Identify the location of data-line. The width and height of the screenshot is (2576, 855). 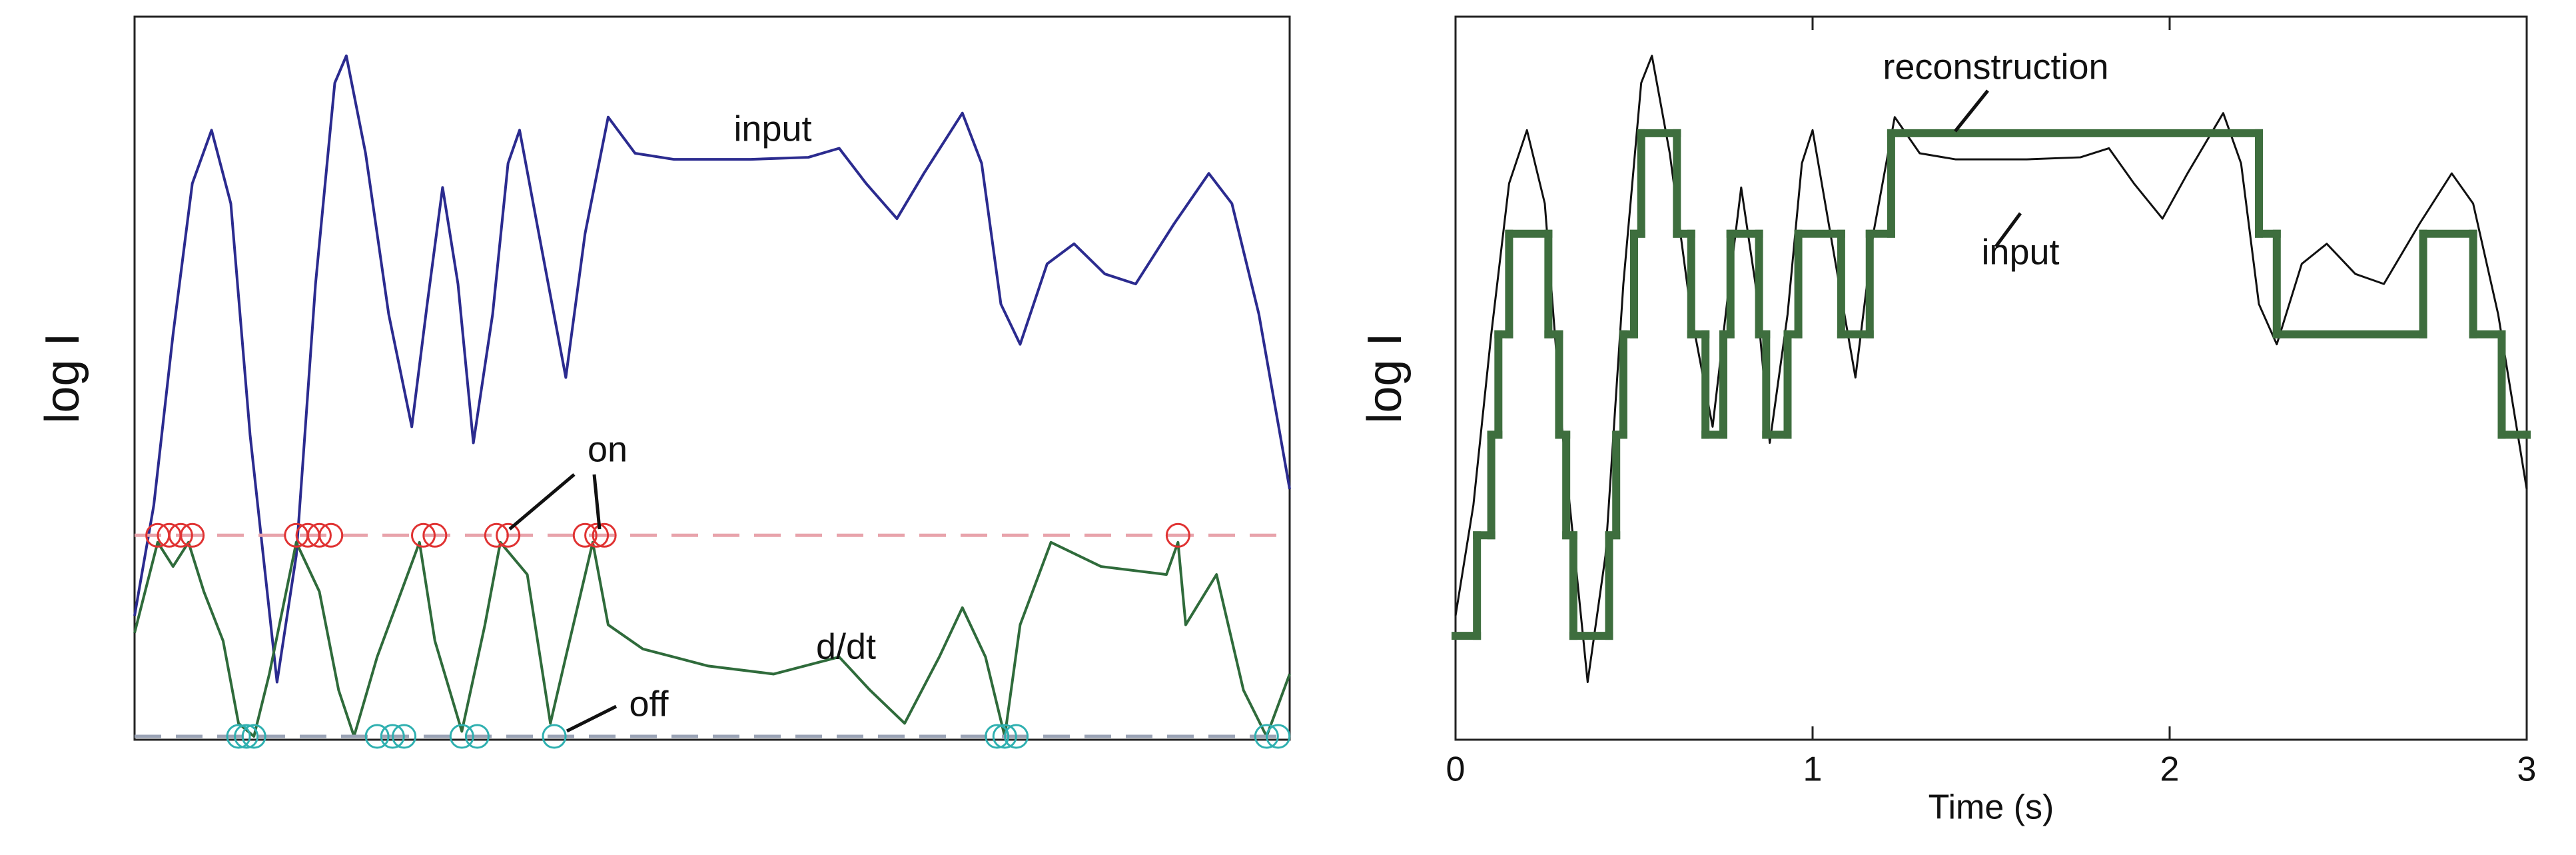
(712, 639).